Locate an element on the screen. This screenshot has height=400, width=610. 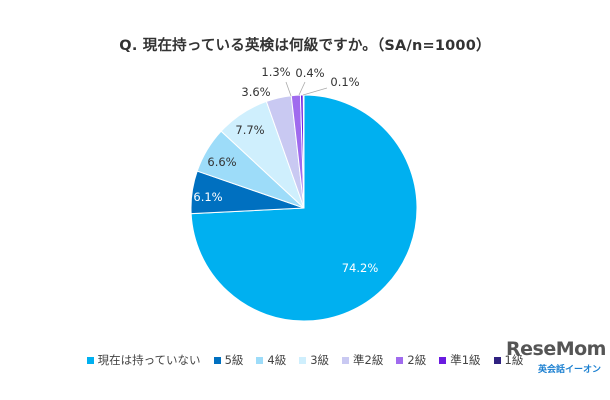
legend-item-5: 準2級 is located at coordinates (362, 360).